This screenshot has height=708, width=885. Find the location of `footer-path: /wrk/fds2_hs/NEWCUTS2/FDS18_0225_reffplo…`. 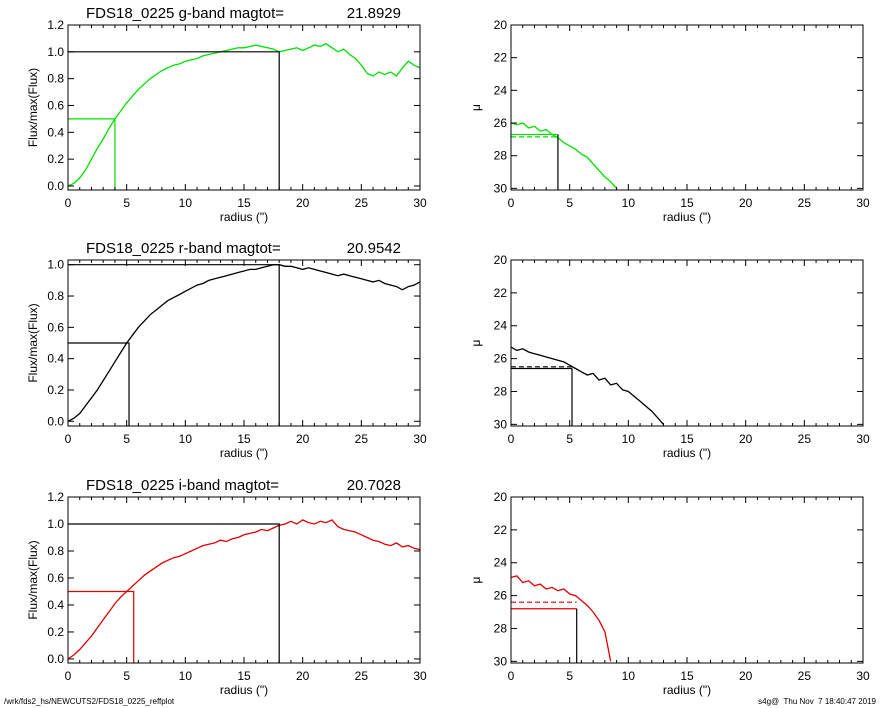

footer-path: /wrk/fds2_hs/NEWCUTS2/FDS18_0225_reffplo… is located at coordinates (89, 701).